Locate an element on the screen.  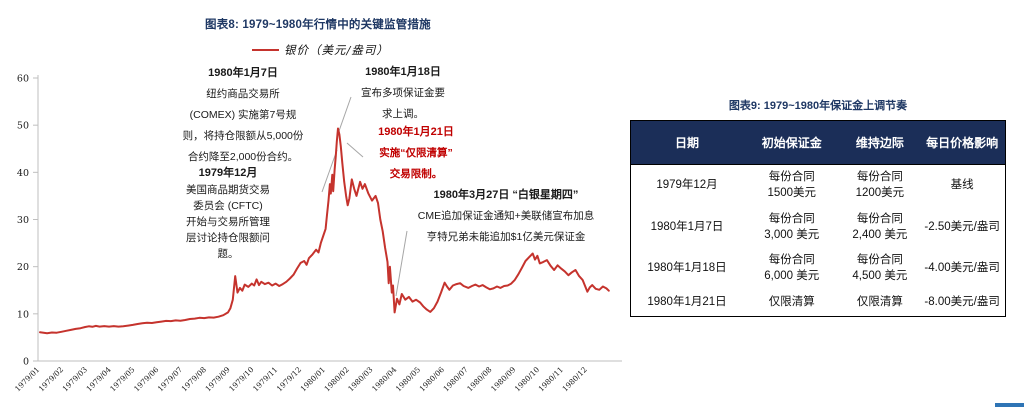
header-daily-price-impact: 每日价格影响 is located at coordinates (962, 142).